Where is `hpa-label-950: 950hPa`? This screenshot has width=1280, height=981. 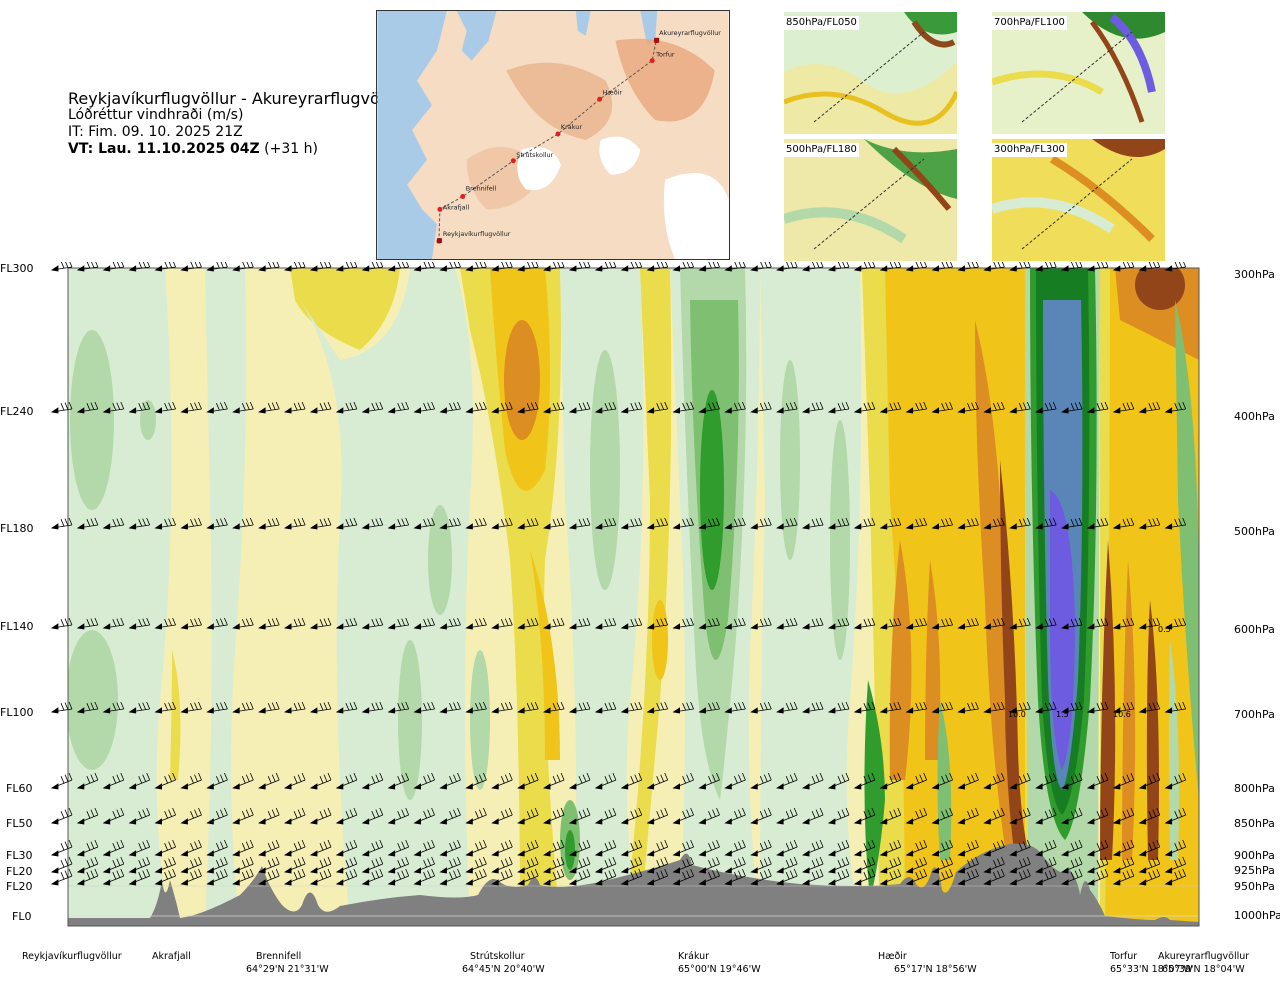
hpa-label-950: 950hPa is located at coordinates (1254, 886).